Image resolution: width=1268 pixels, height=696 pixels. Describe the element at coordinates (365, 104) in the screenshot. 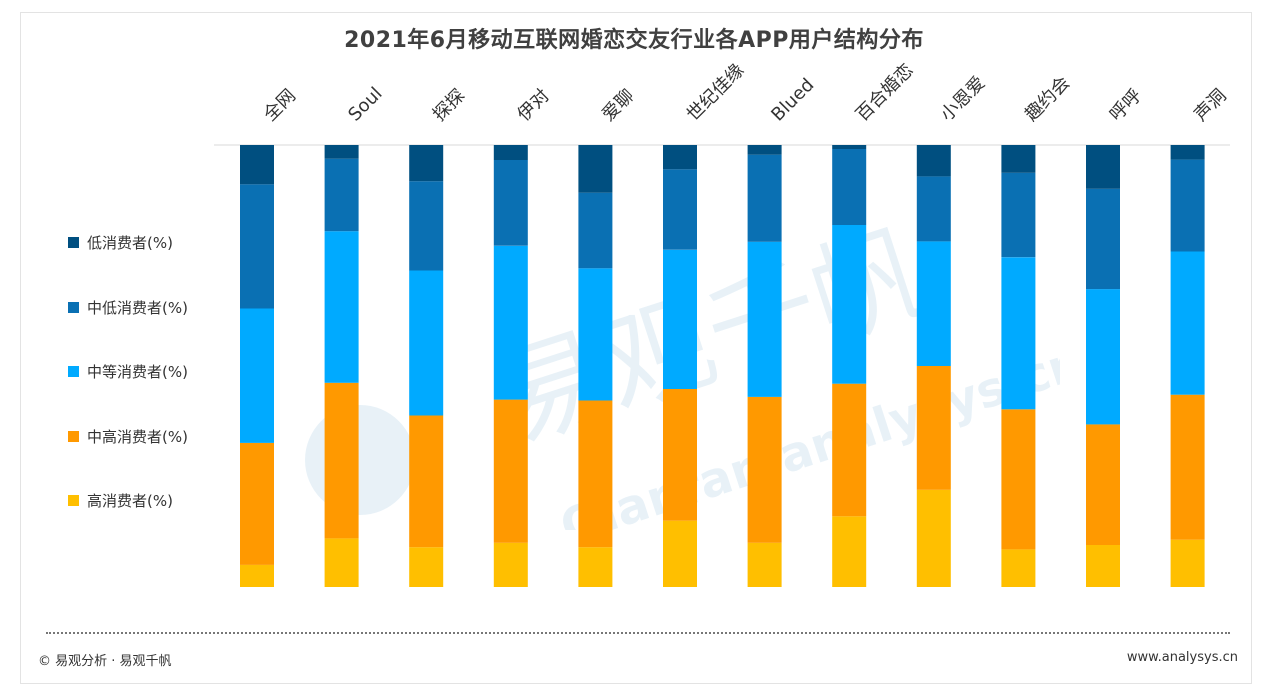

I see `category-label: Soul` at that location.